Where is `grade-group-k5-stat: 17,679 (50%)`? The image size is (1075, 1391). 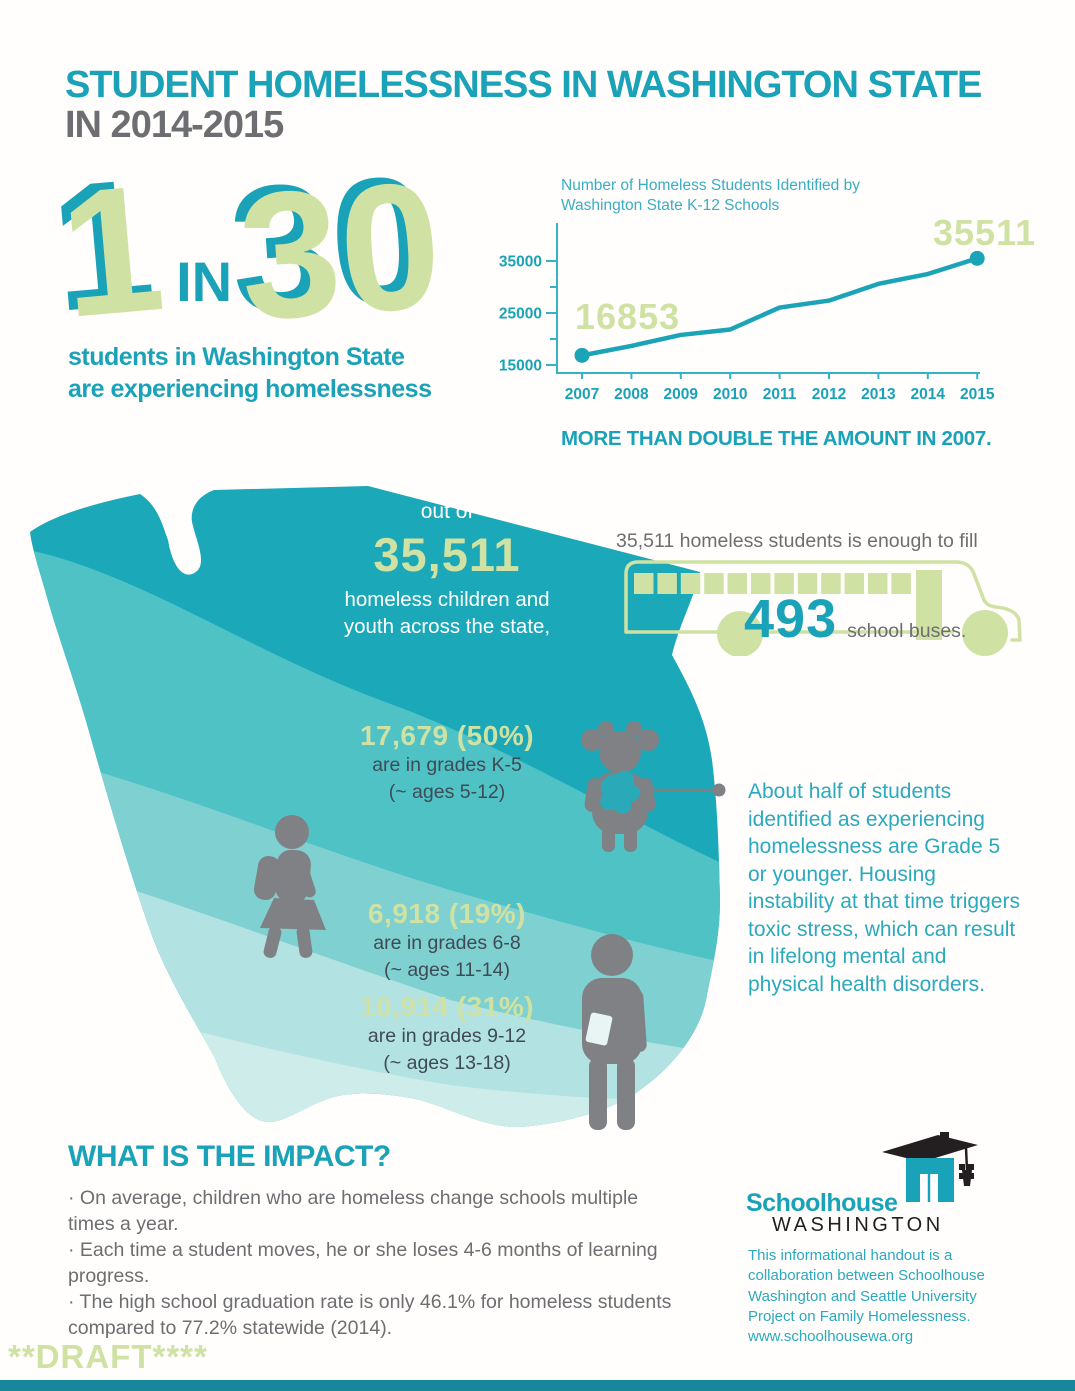 grade-group-k5-stat: 17,679 (50%) is located at coordinates (447, 735).